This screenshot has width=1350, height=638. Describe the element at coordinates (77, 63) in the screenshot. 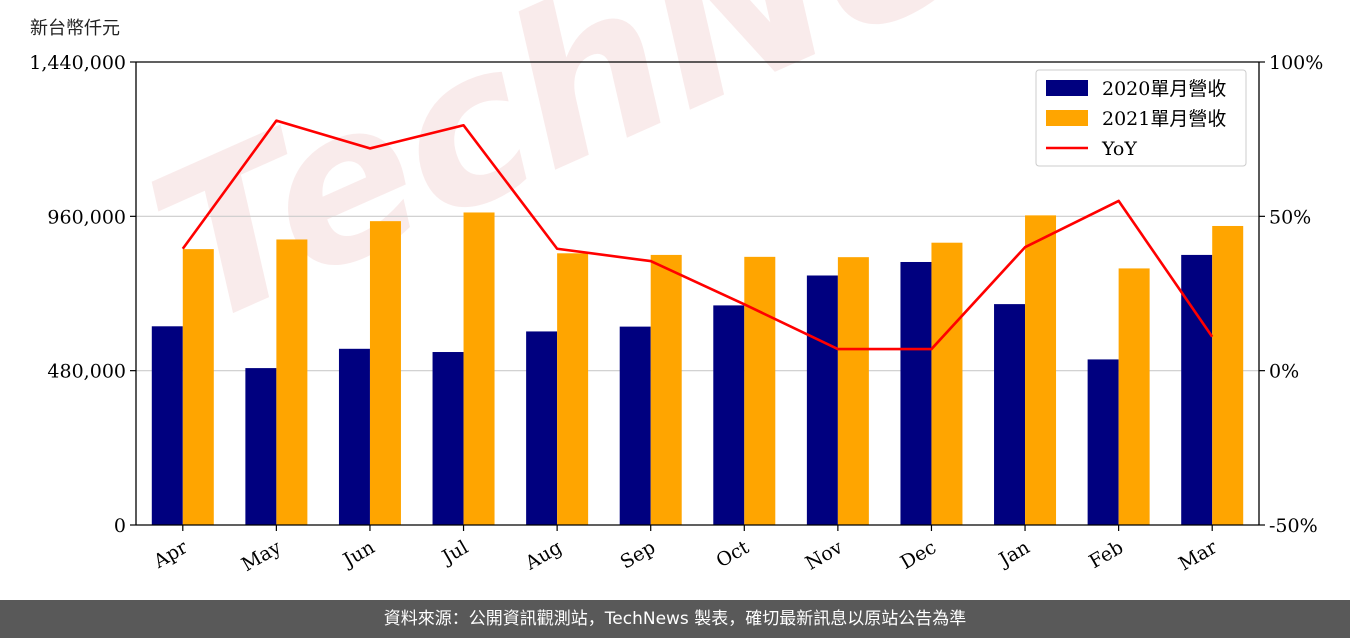

I see `y-tick-label: 1,440,000` at that location.